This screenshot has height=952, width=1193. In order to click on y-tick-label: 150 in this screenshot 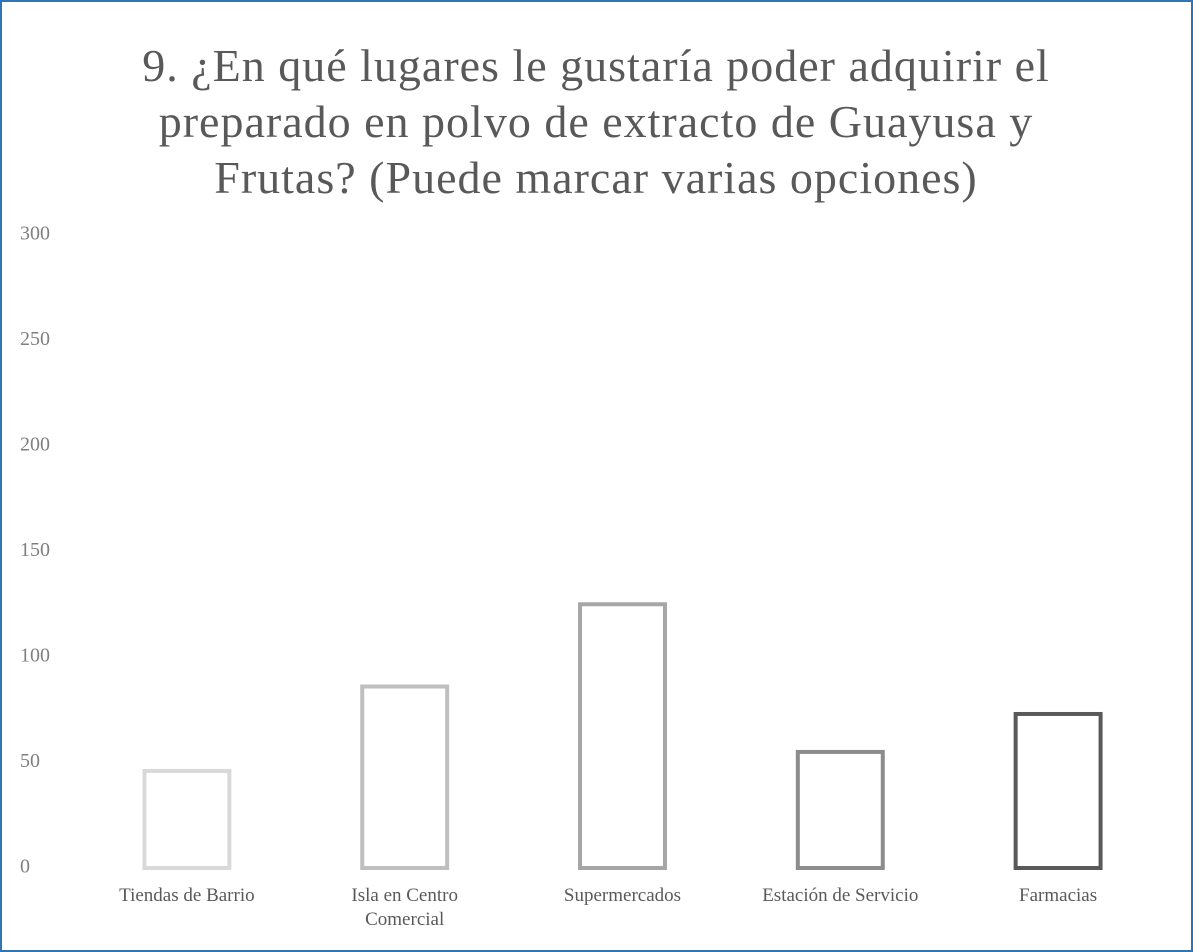, I will do `click(35, 550)`.